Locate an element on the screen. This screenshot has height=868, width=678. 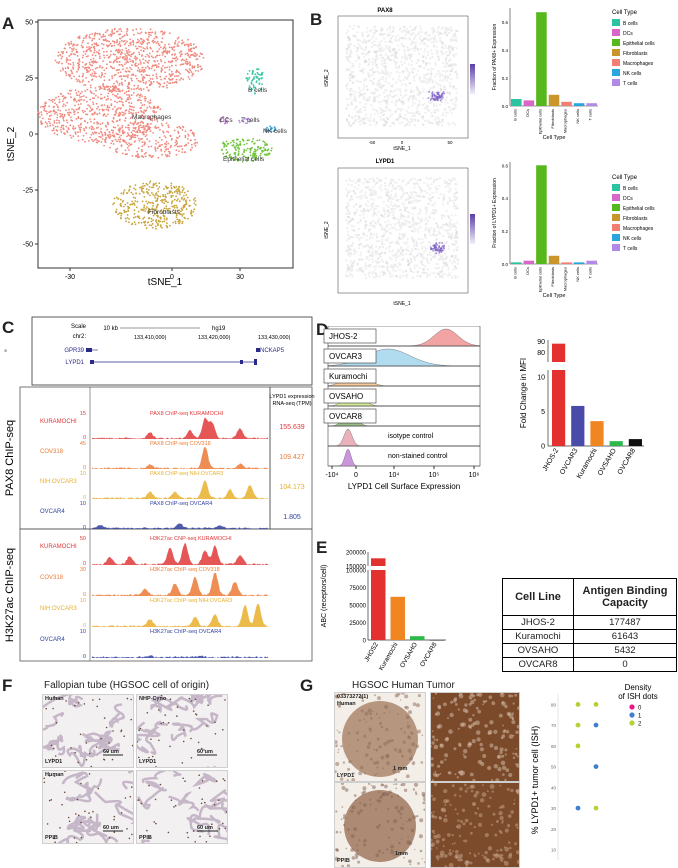
legend-label: Macrophages is located at coordinates (638, 64).